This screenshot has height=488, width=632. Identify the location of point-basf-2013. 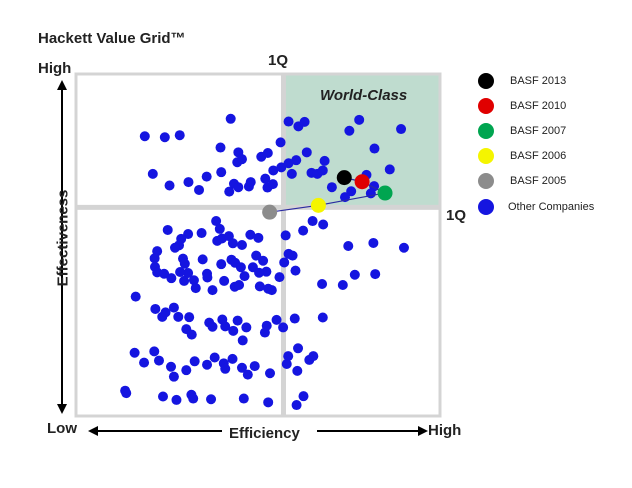
(344, 178).